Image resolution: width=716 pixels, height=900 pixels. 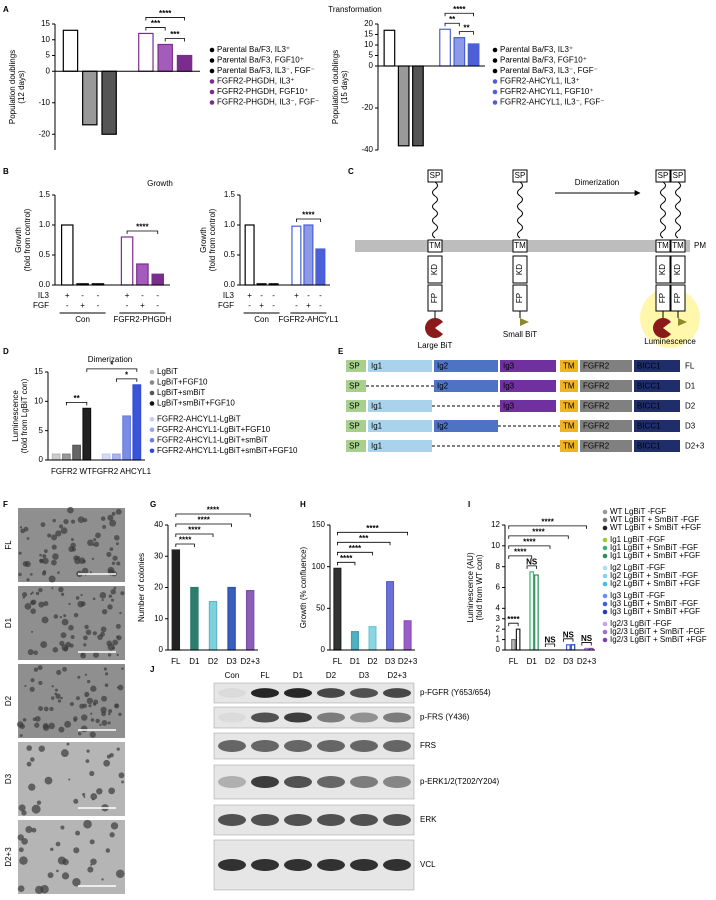 I want to click on domain-label: KD, so click(x=434, y=269).